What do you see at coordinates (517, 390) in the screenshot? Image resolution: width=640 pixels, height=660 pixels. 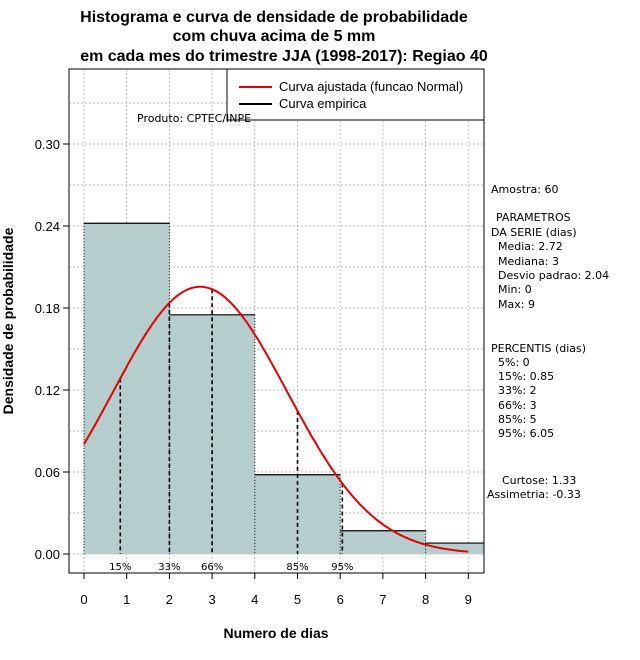 I see `stat-p33: 33%: 2` at bounding box center [517, 390].